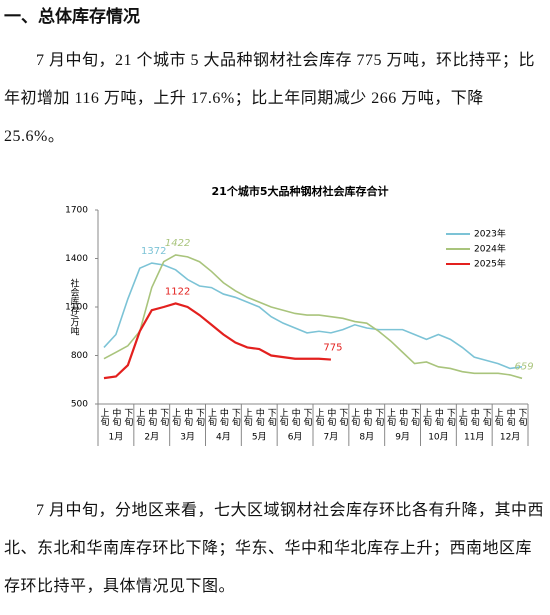  I want to click on y-tick-label: 1700, so click(76, 211).